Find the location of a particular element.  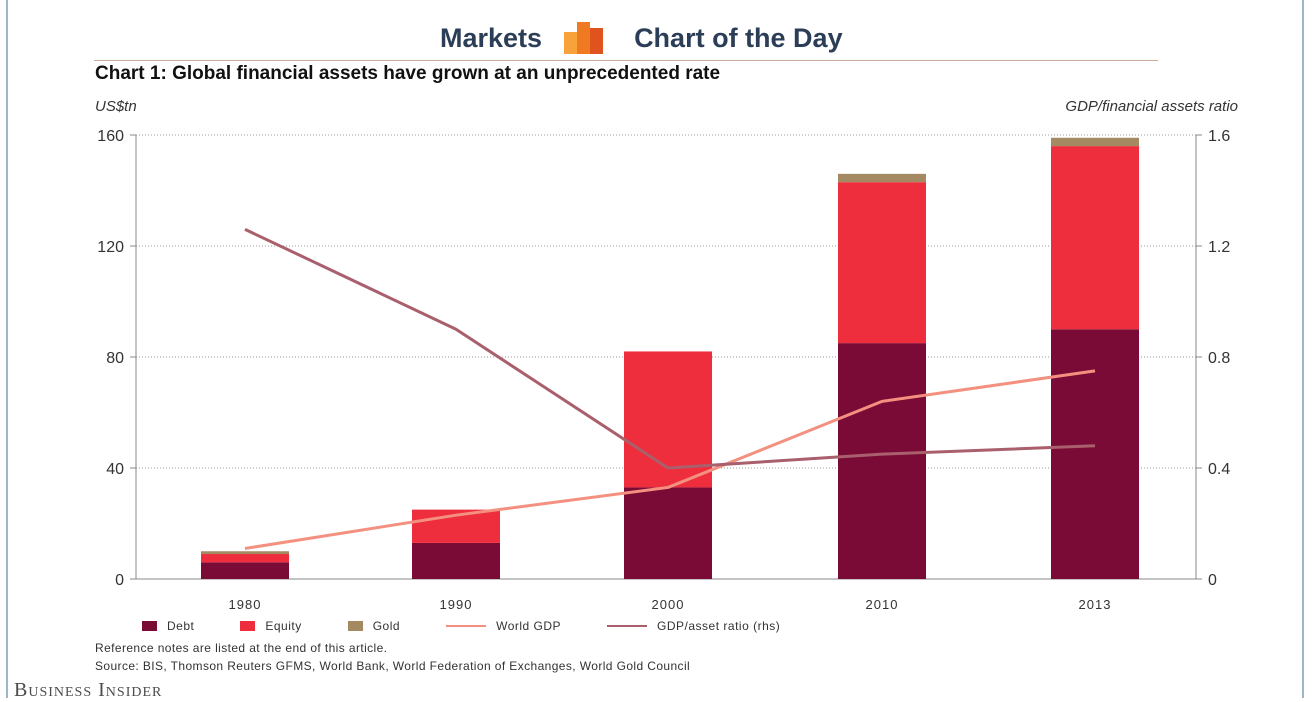

right-tick-label: 0.8 is located at coordinates (1219, 358).